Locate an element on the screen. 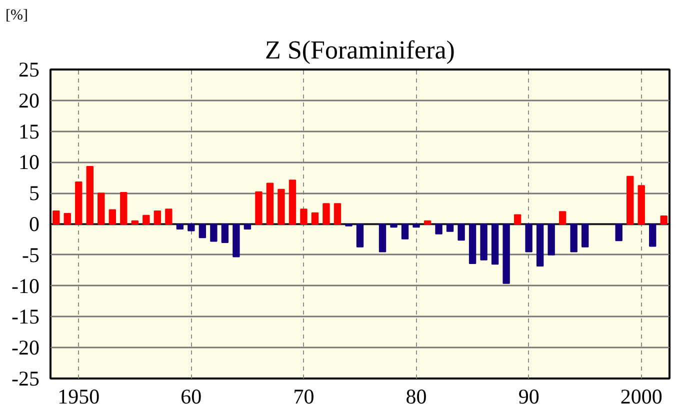 This screenshot has height=406, width=679. y-tick-label: -20 is located at coordinates (26, 348).